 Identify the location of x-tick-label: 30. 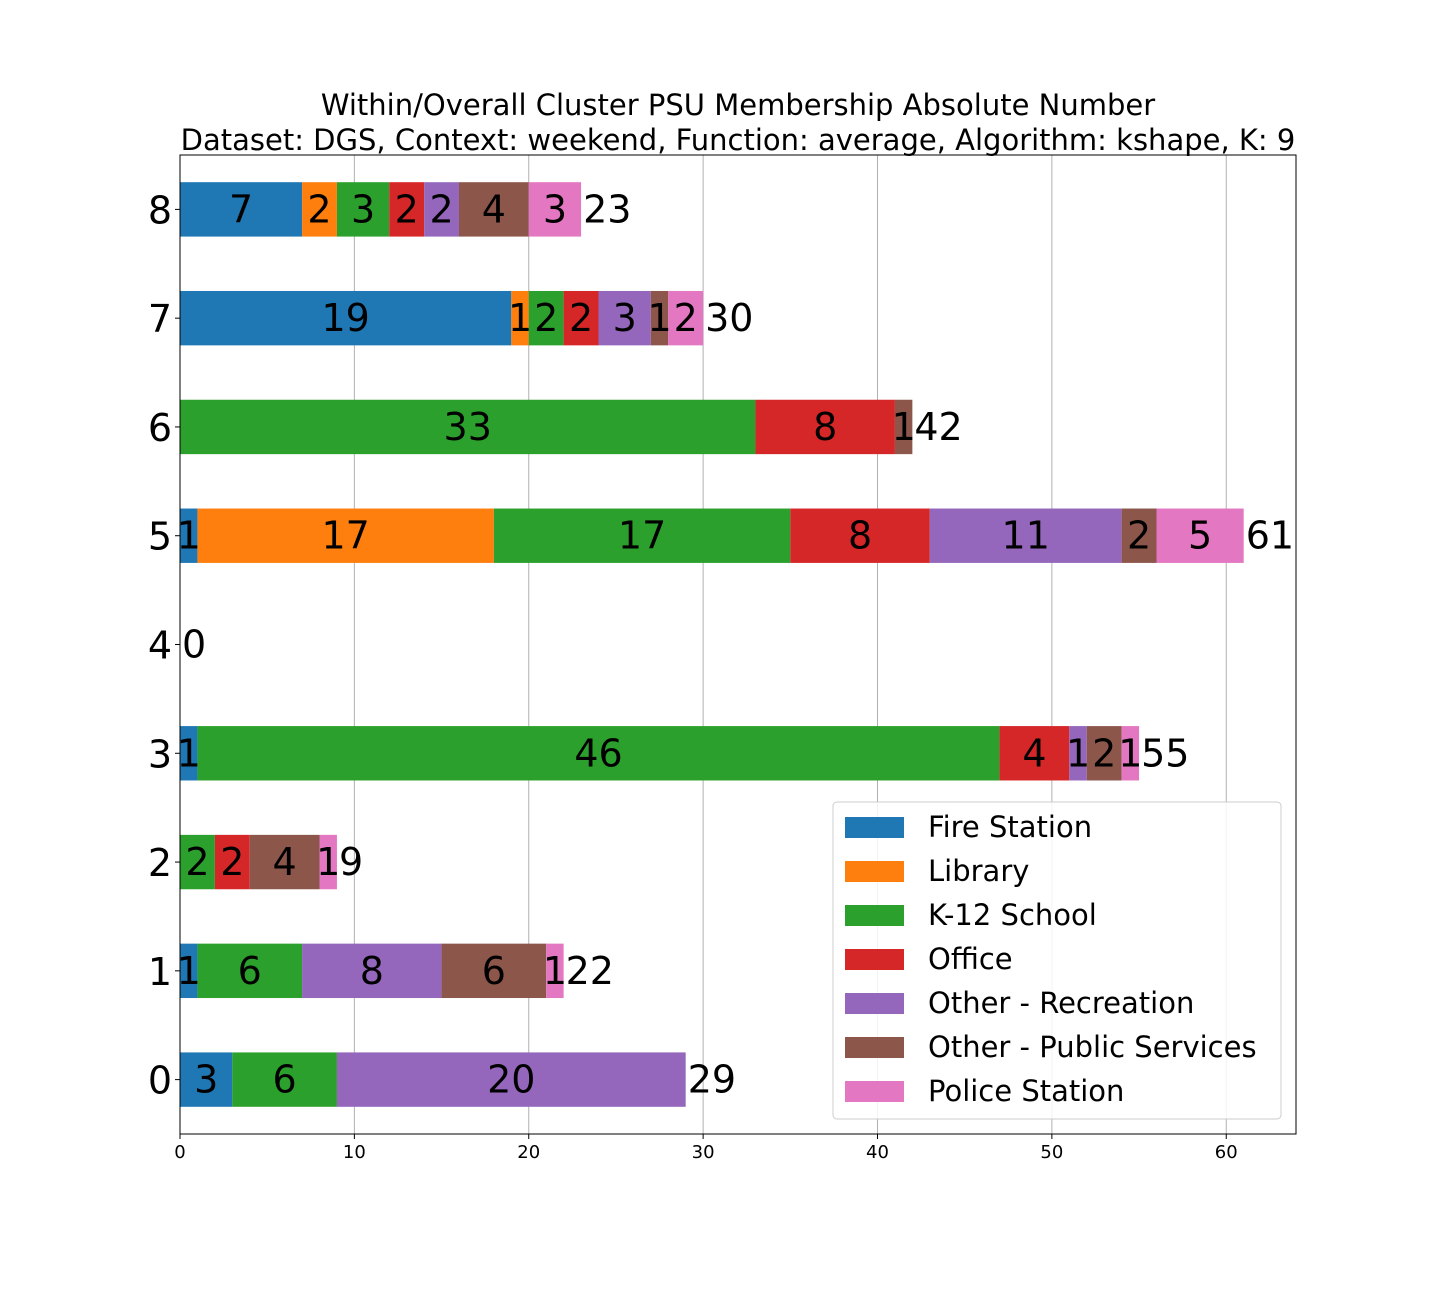
(703, 1152).